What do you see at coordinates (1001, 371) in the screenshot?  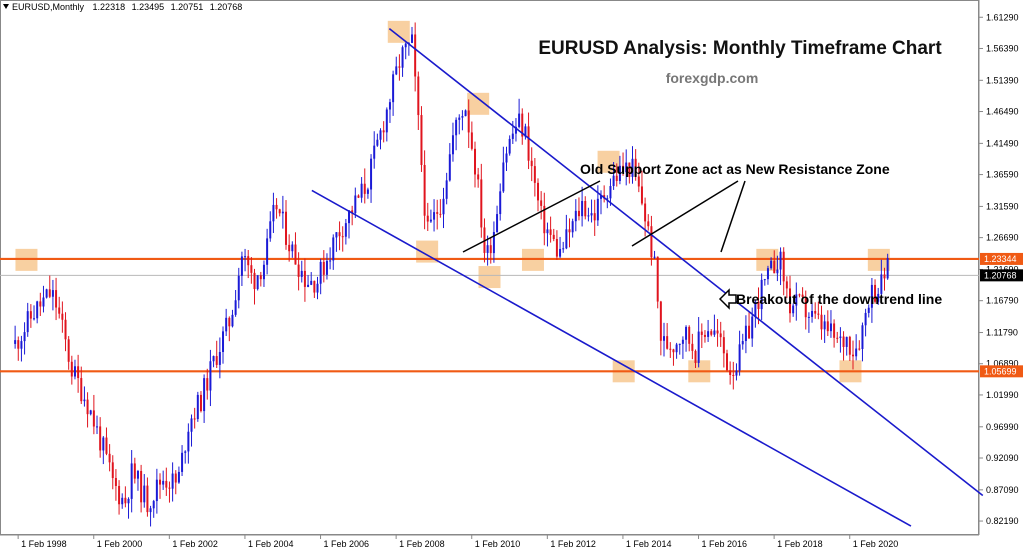 I see `price-label-box` at bounding box center [1001, 371].